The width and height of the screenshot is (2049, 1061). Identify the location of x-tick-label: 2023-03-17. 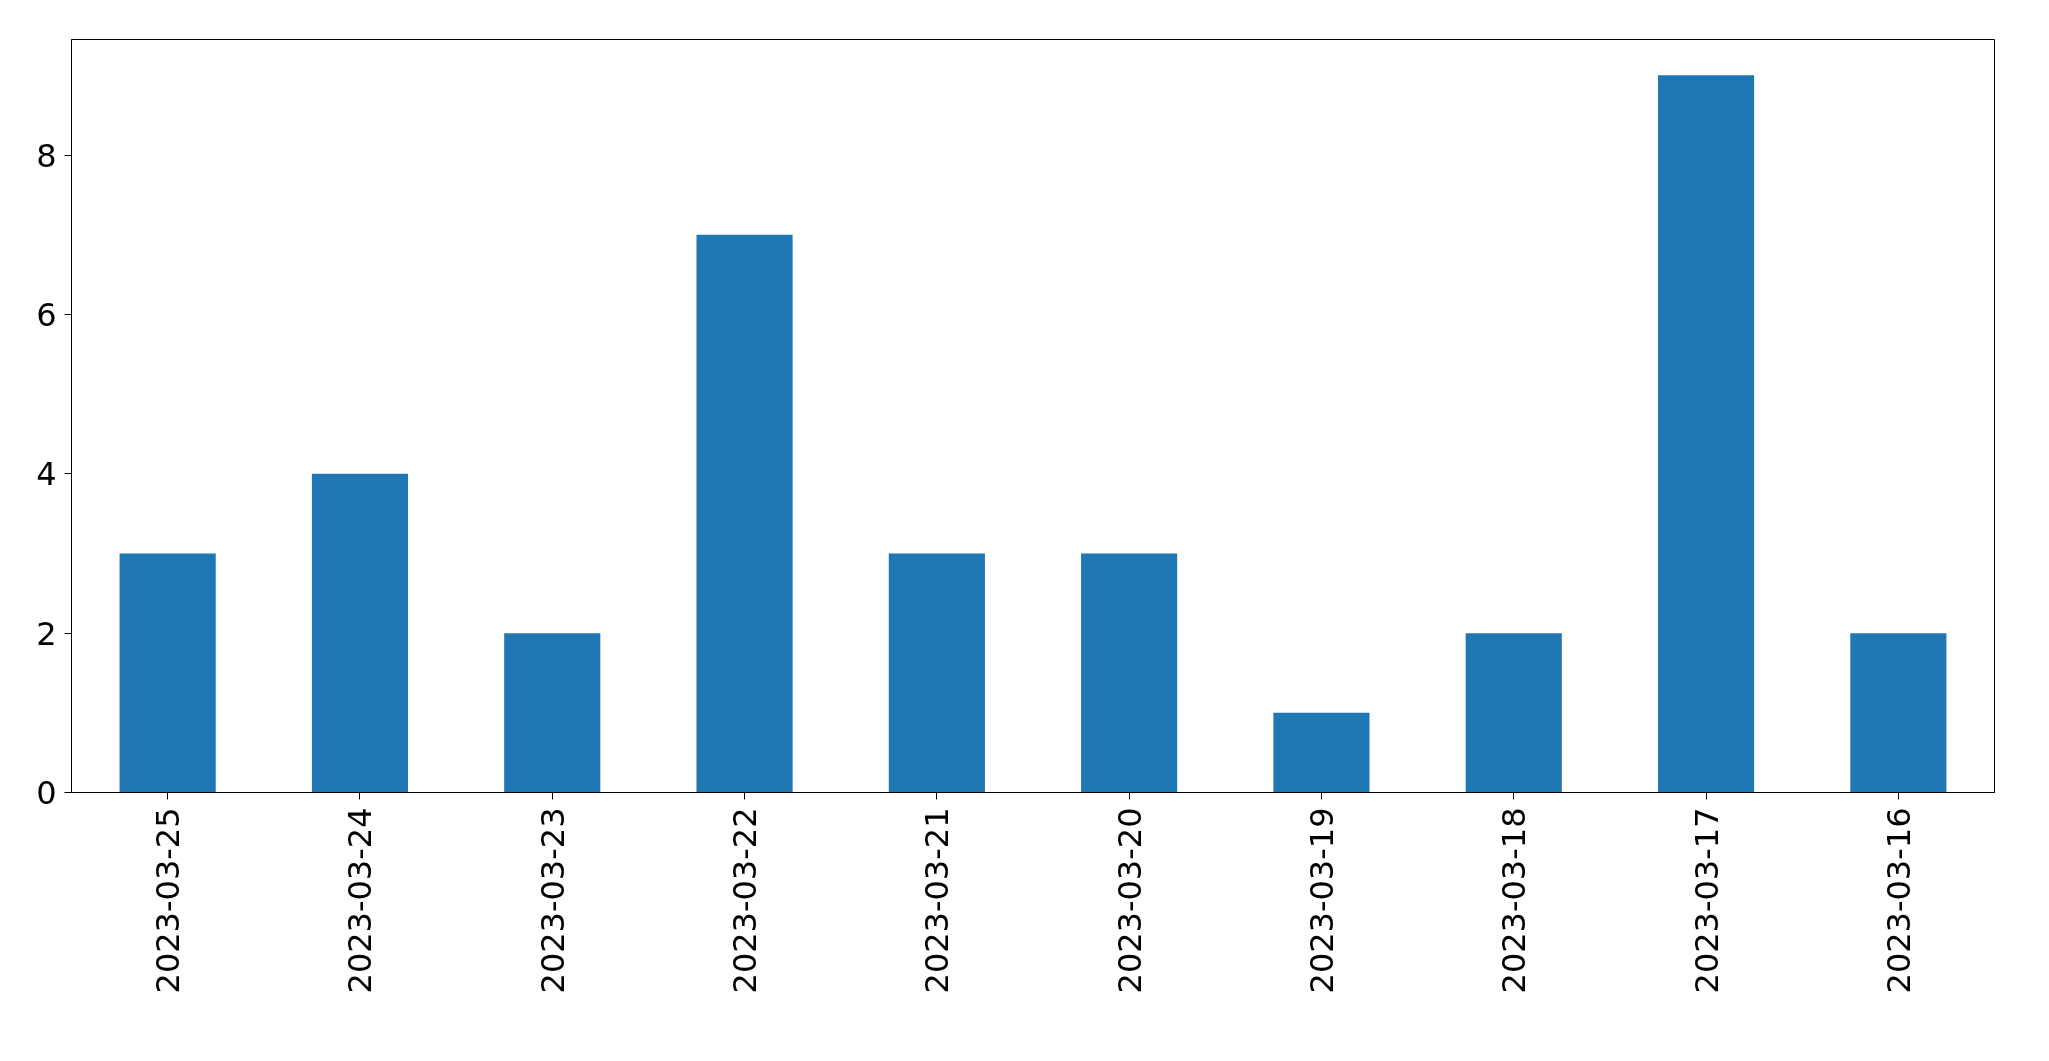
(1706, 900).